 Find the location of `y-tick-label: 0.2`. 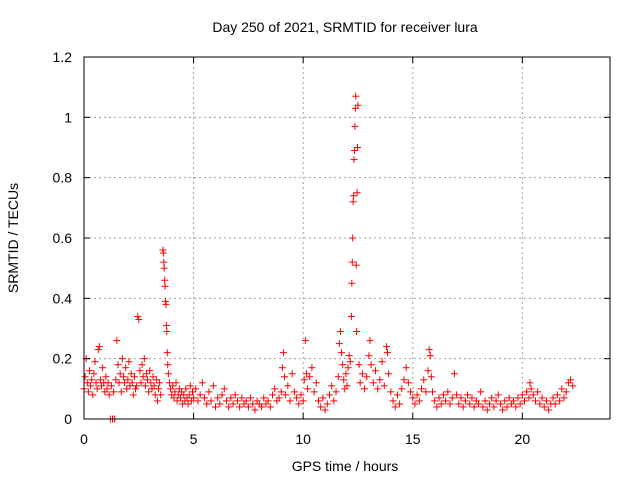

y-tick-label: 0.2 is located at coordinates (63, 359).